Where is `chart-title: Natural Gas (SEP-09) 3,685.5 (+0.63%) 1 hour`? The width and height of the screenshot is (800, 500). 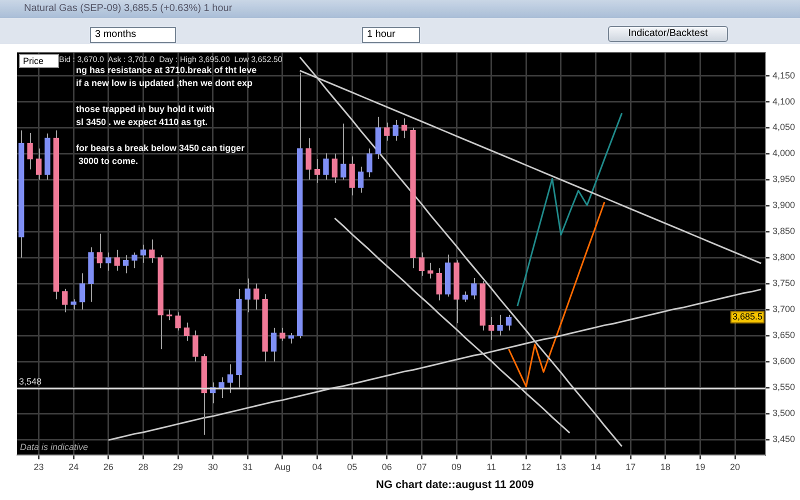 chart-title: Natural Gas (SEP-09) 3,685.5 (+0.63%) 1 hour is located at coordinates (400, 9).